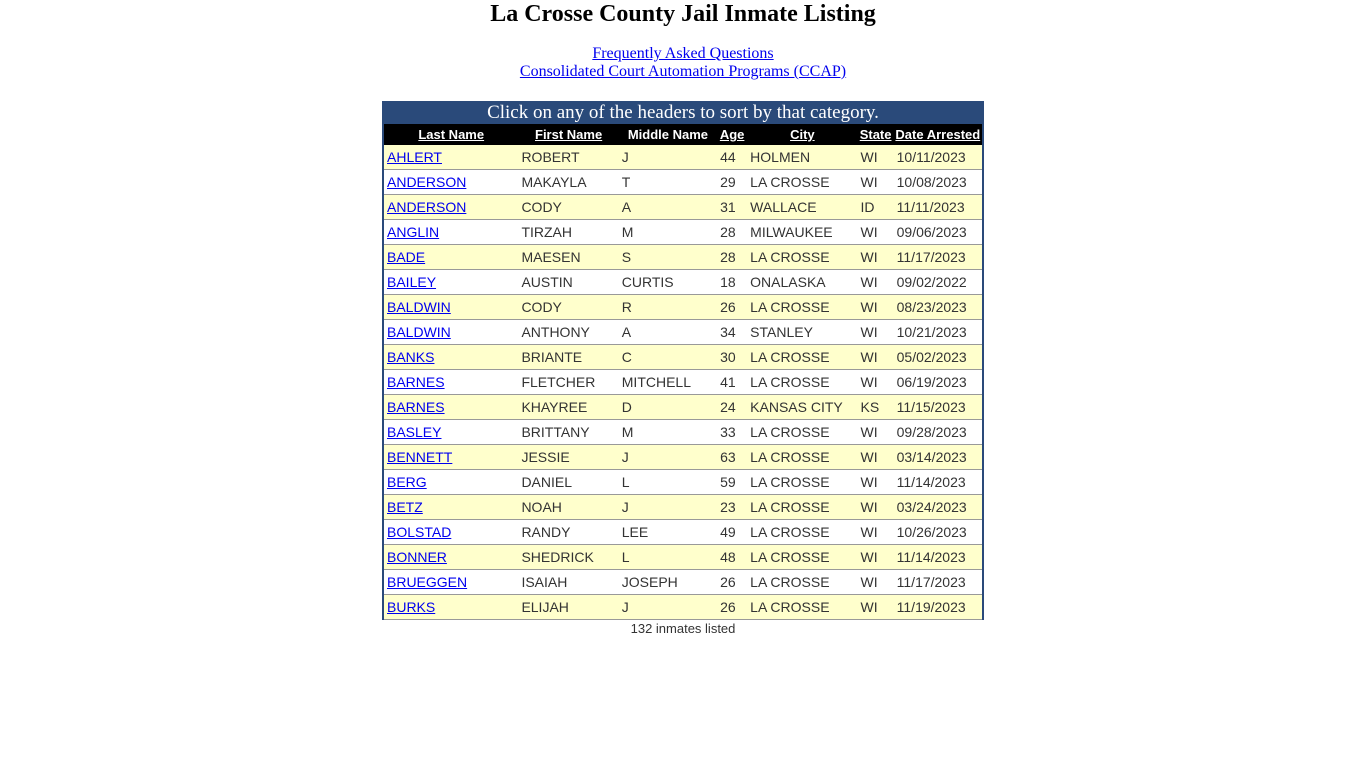  I want to click on inmate-link: ANGLIN, so click(413, 232).